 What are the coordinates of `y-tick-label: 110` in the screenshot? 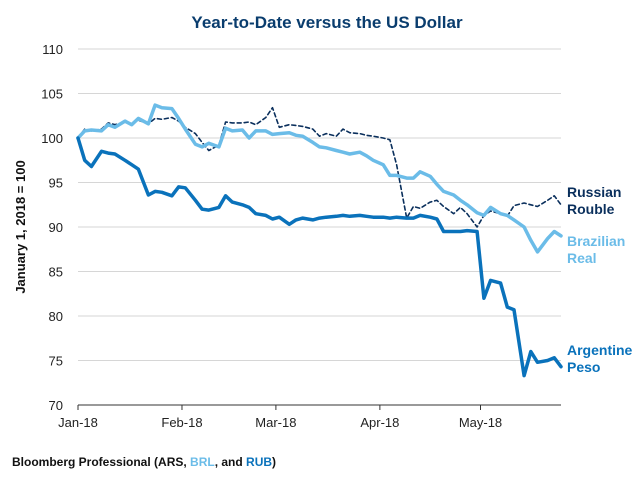 It's located at (52, 49).